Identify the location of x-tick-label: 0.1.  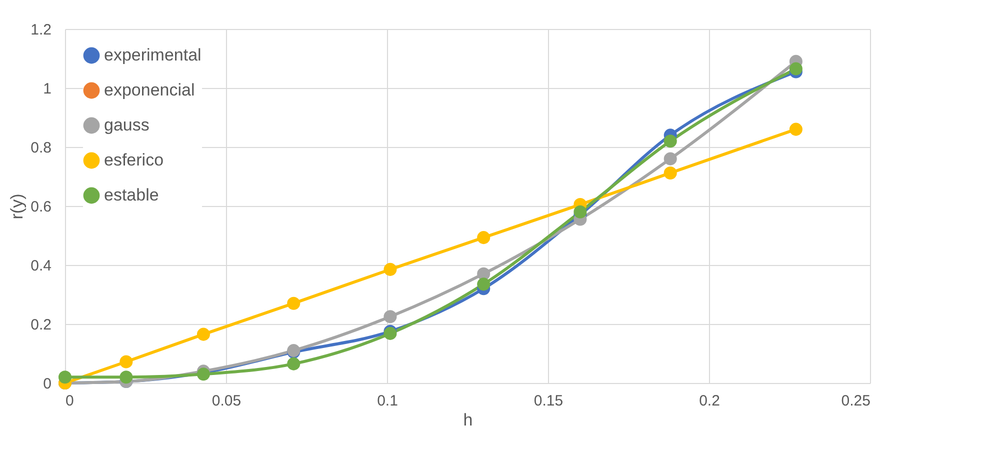
(387, 401).